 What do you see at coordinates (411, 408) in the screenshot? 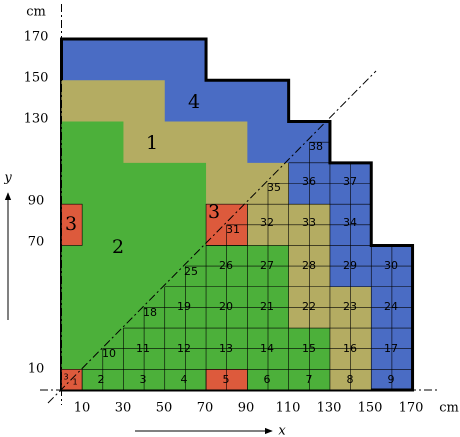
I see `x-tick-label: 170` at bounding box center [411, 408].